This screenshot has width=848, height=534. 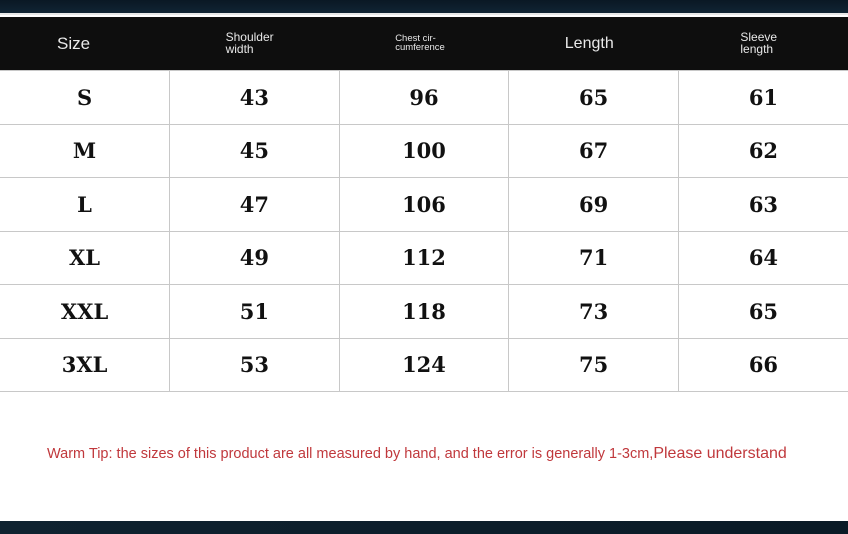 I want to click on top-background-strip, so click(x=424, y=6).